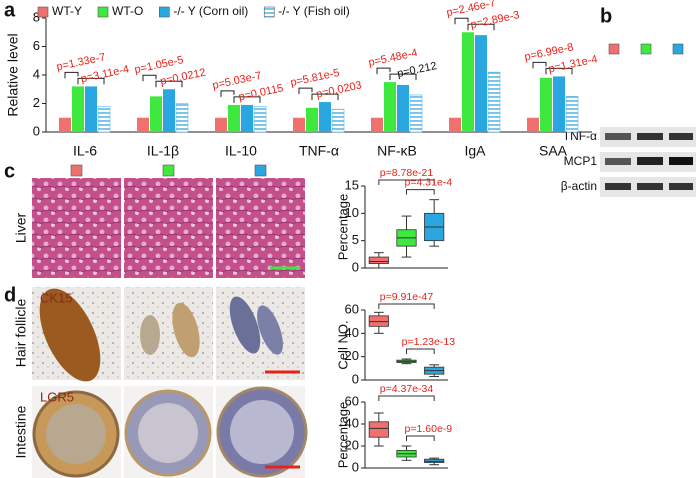 Image resolution: width=698 pixels, height=478 pixels. Describe the element at coordinates (352, 422) in the screenshot. I see `y-tick-label: 40` at that location.